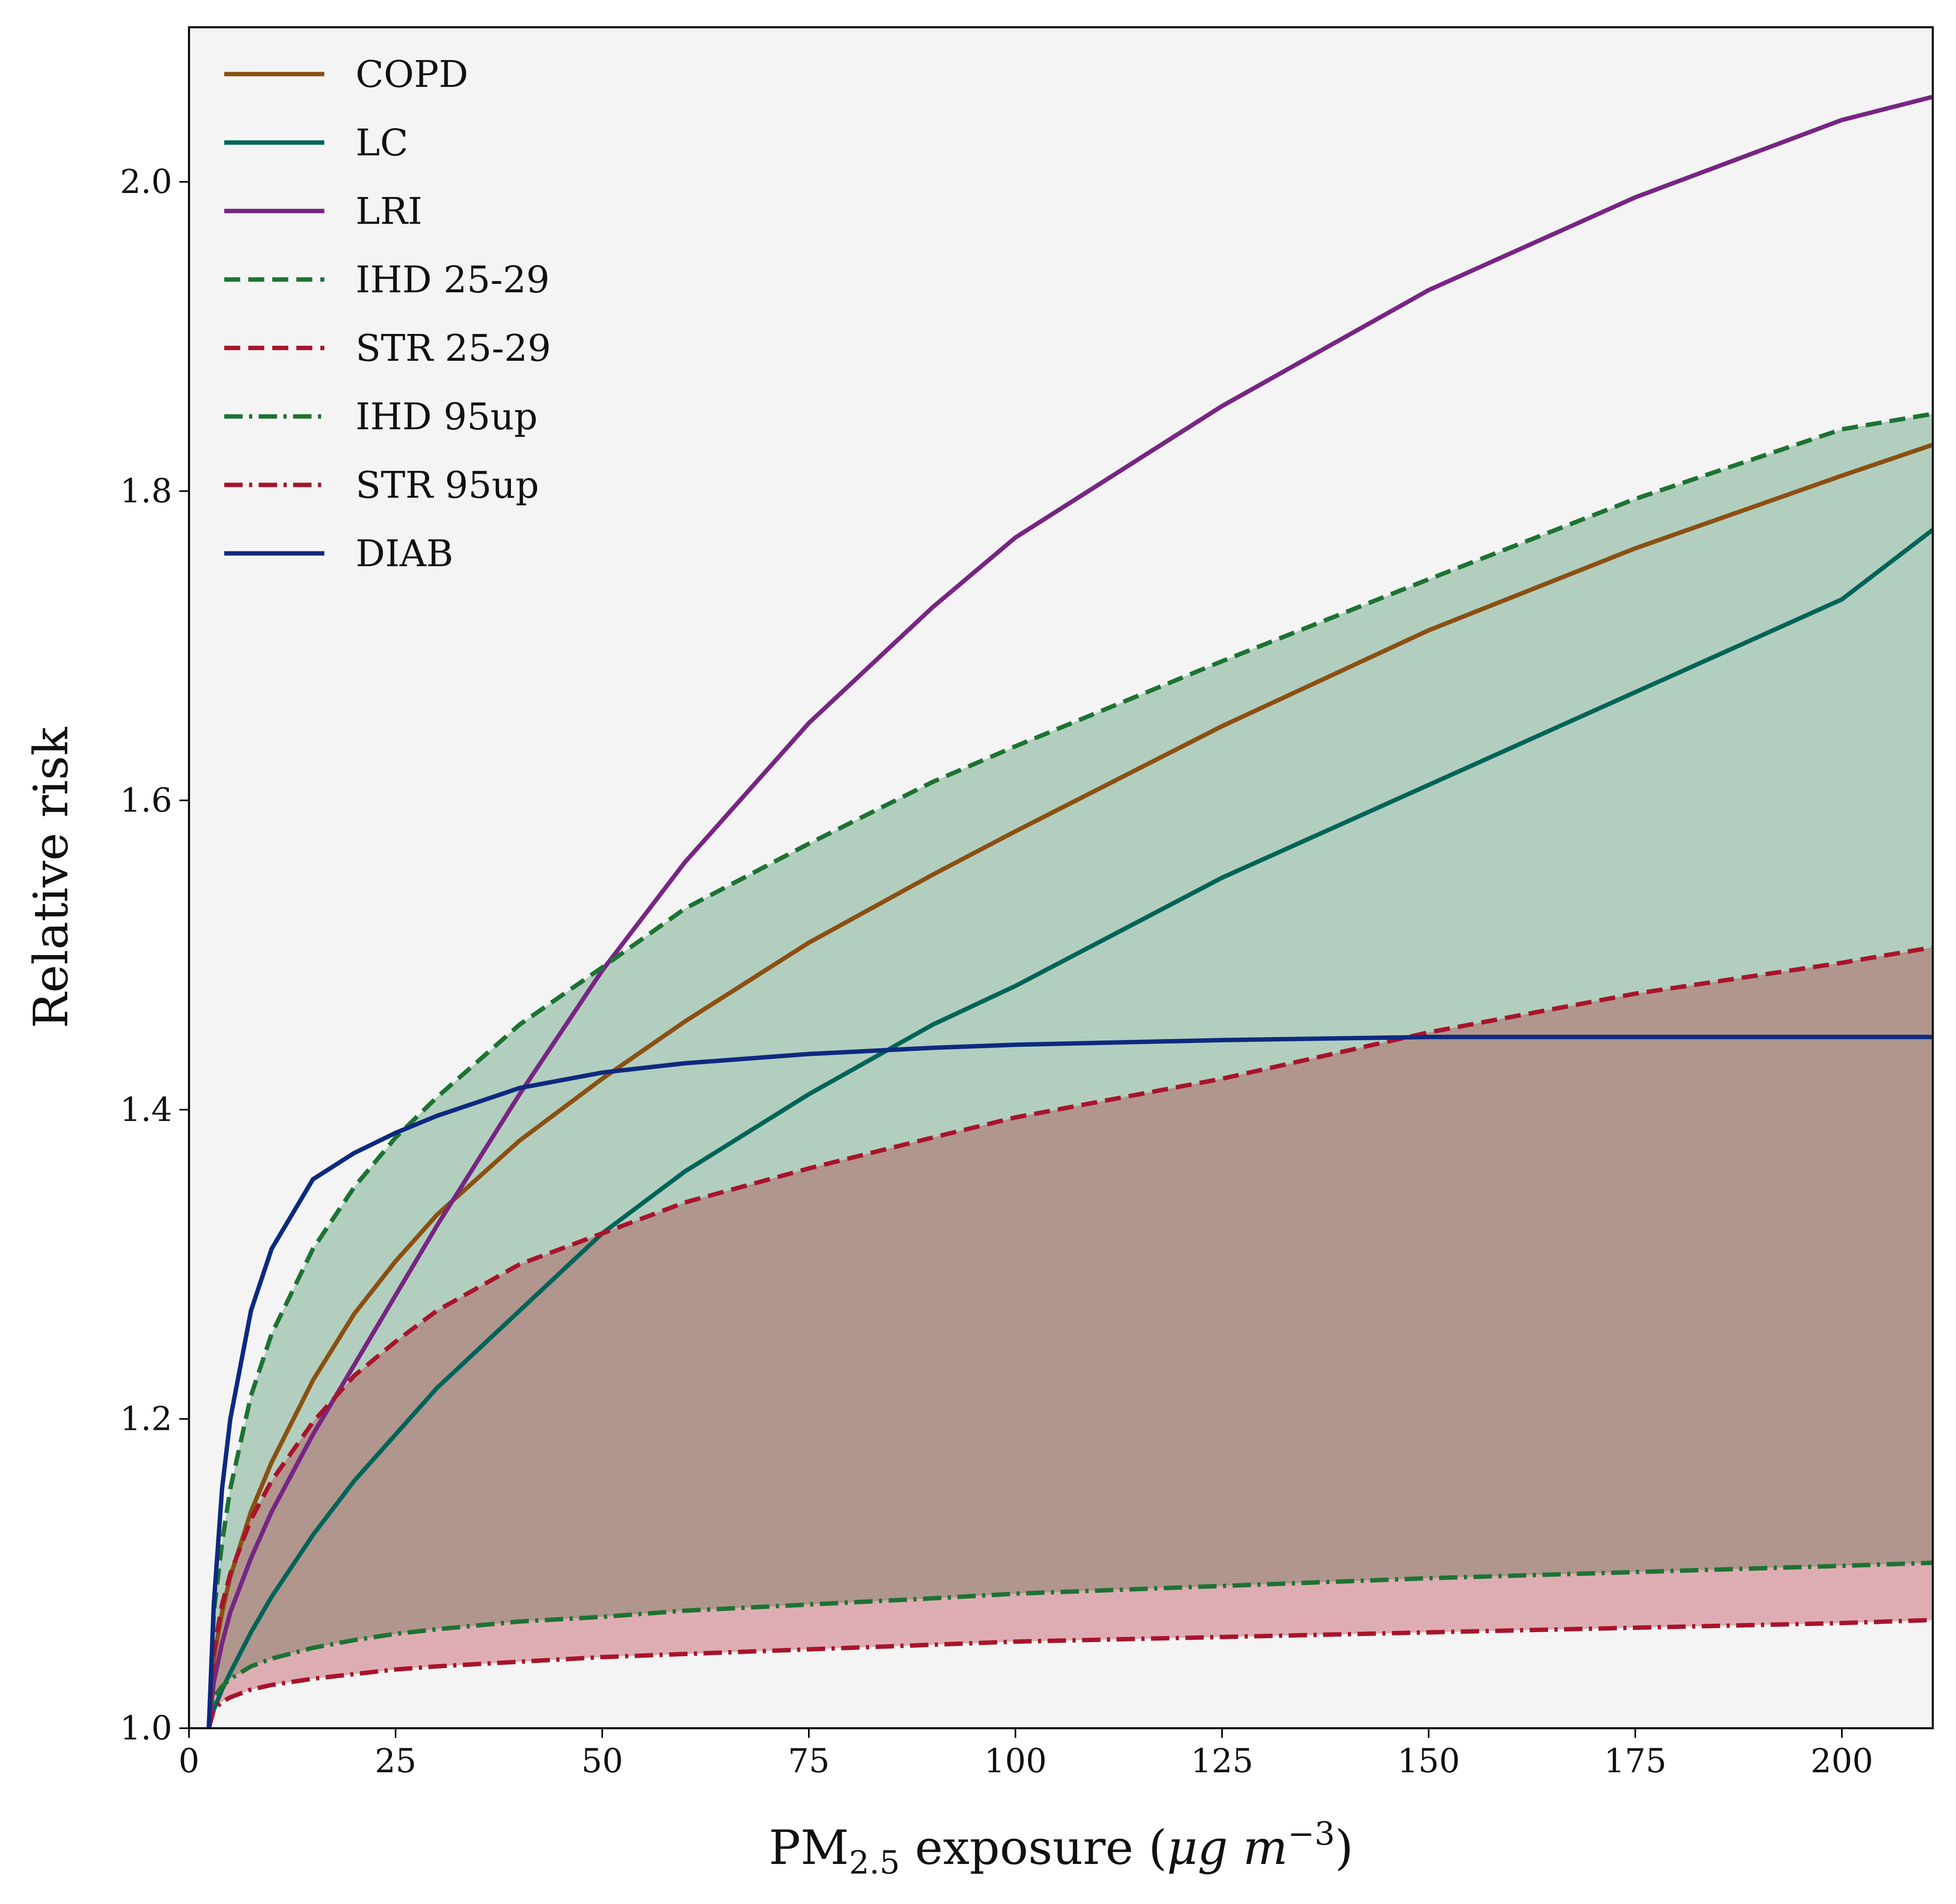 The width and height of the screenshot is (1956, 1904). What do you see at coordinates (1311, 1833) in the screenshot?
I see `x-axis-title-unit-exp: −3` at bounding box center [1311, 1833].